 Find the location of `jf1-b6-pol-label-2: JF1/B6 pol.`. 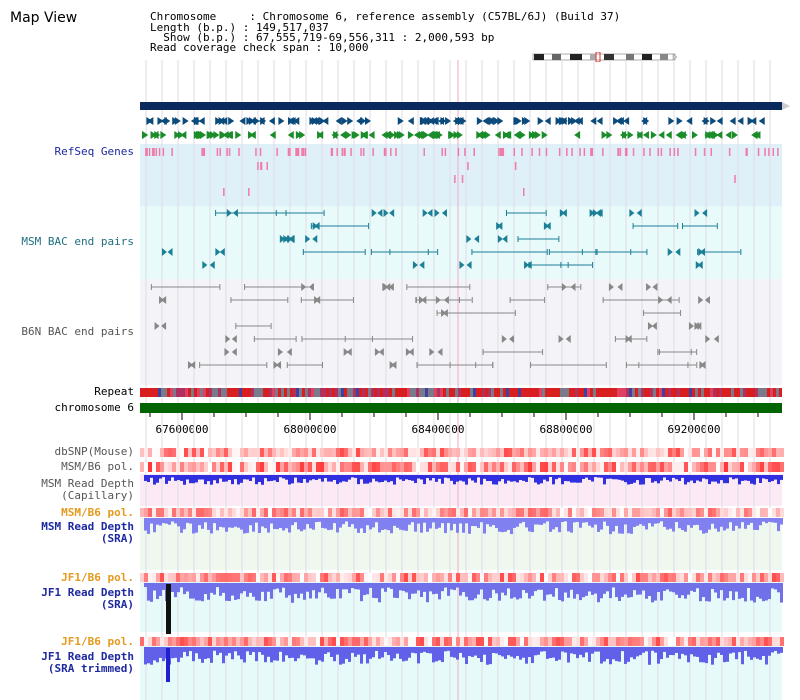

jf1-b6-pol-label-2: JF1/B6 pol. is located at coordinates (97, 641).